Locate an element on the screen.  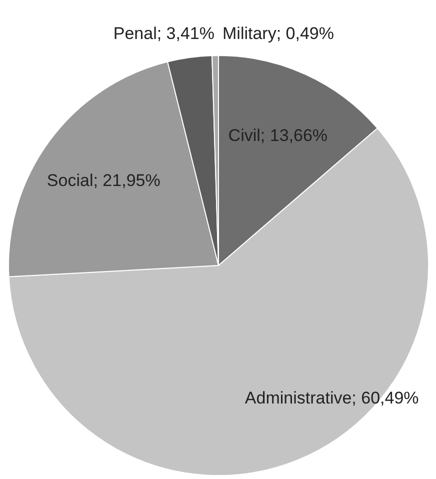
slice-label: Civil; 13,66% is located at coordinates (278, 136).